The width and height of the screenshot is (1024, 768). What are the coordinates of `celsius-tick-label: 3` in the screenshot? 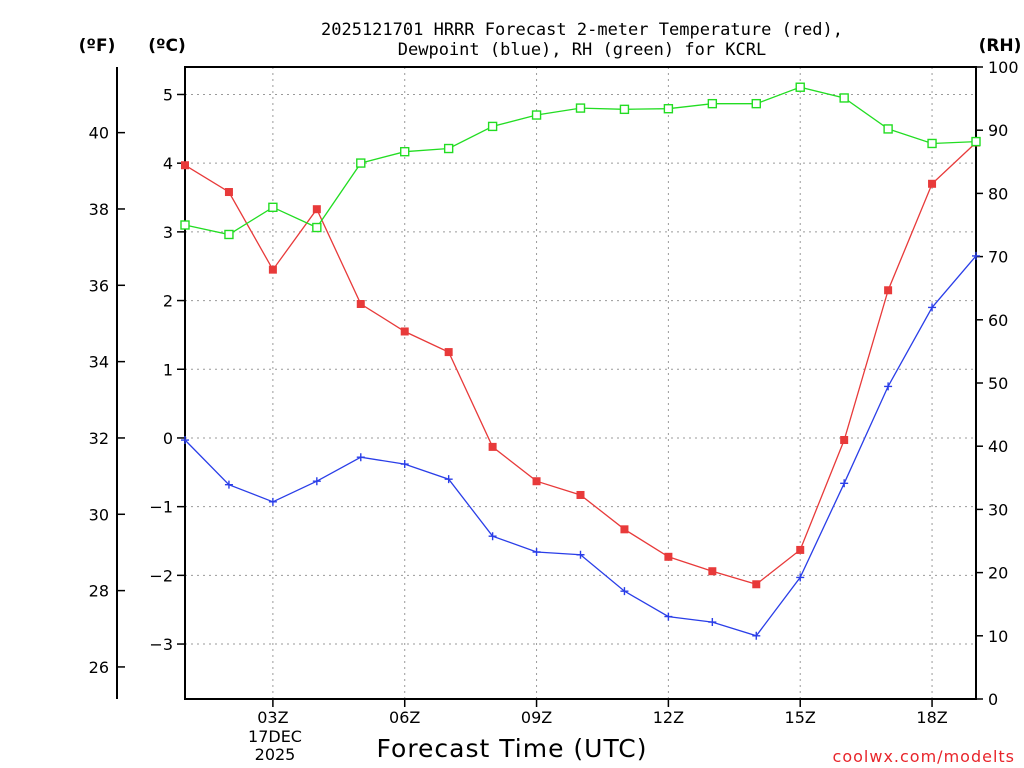 It's located at (168, 232).